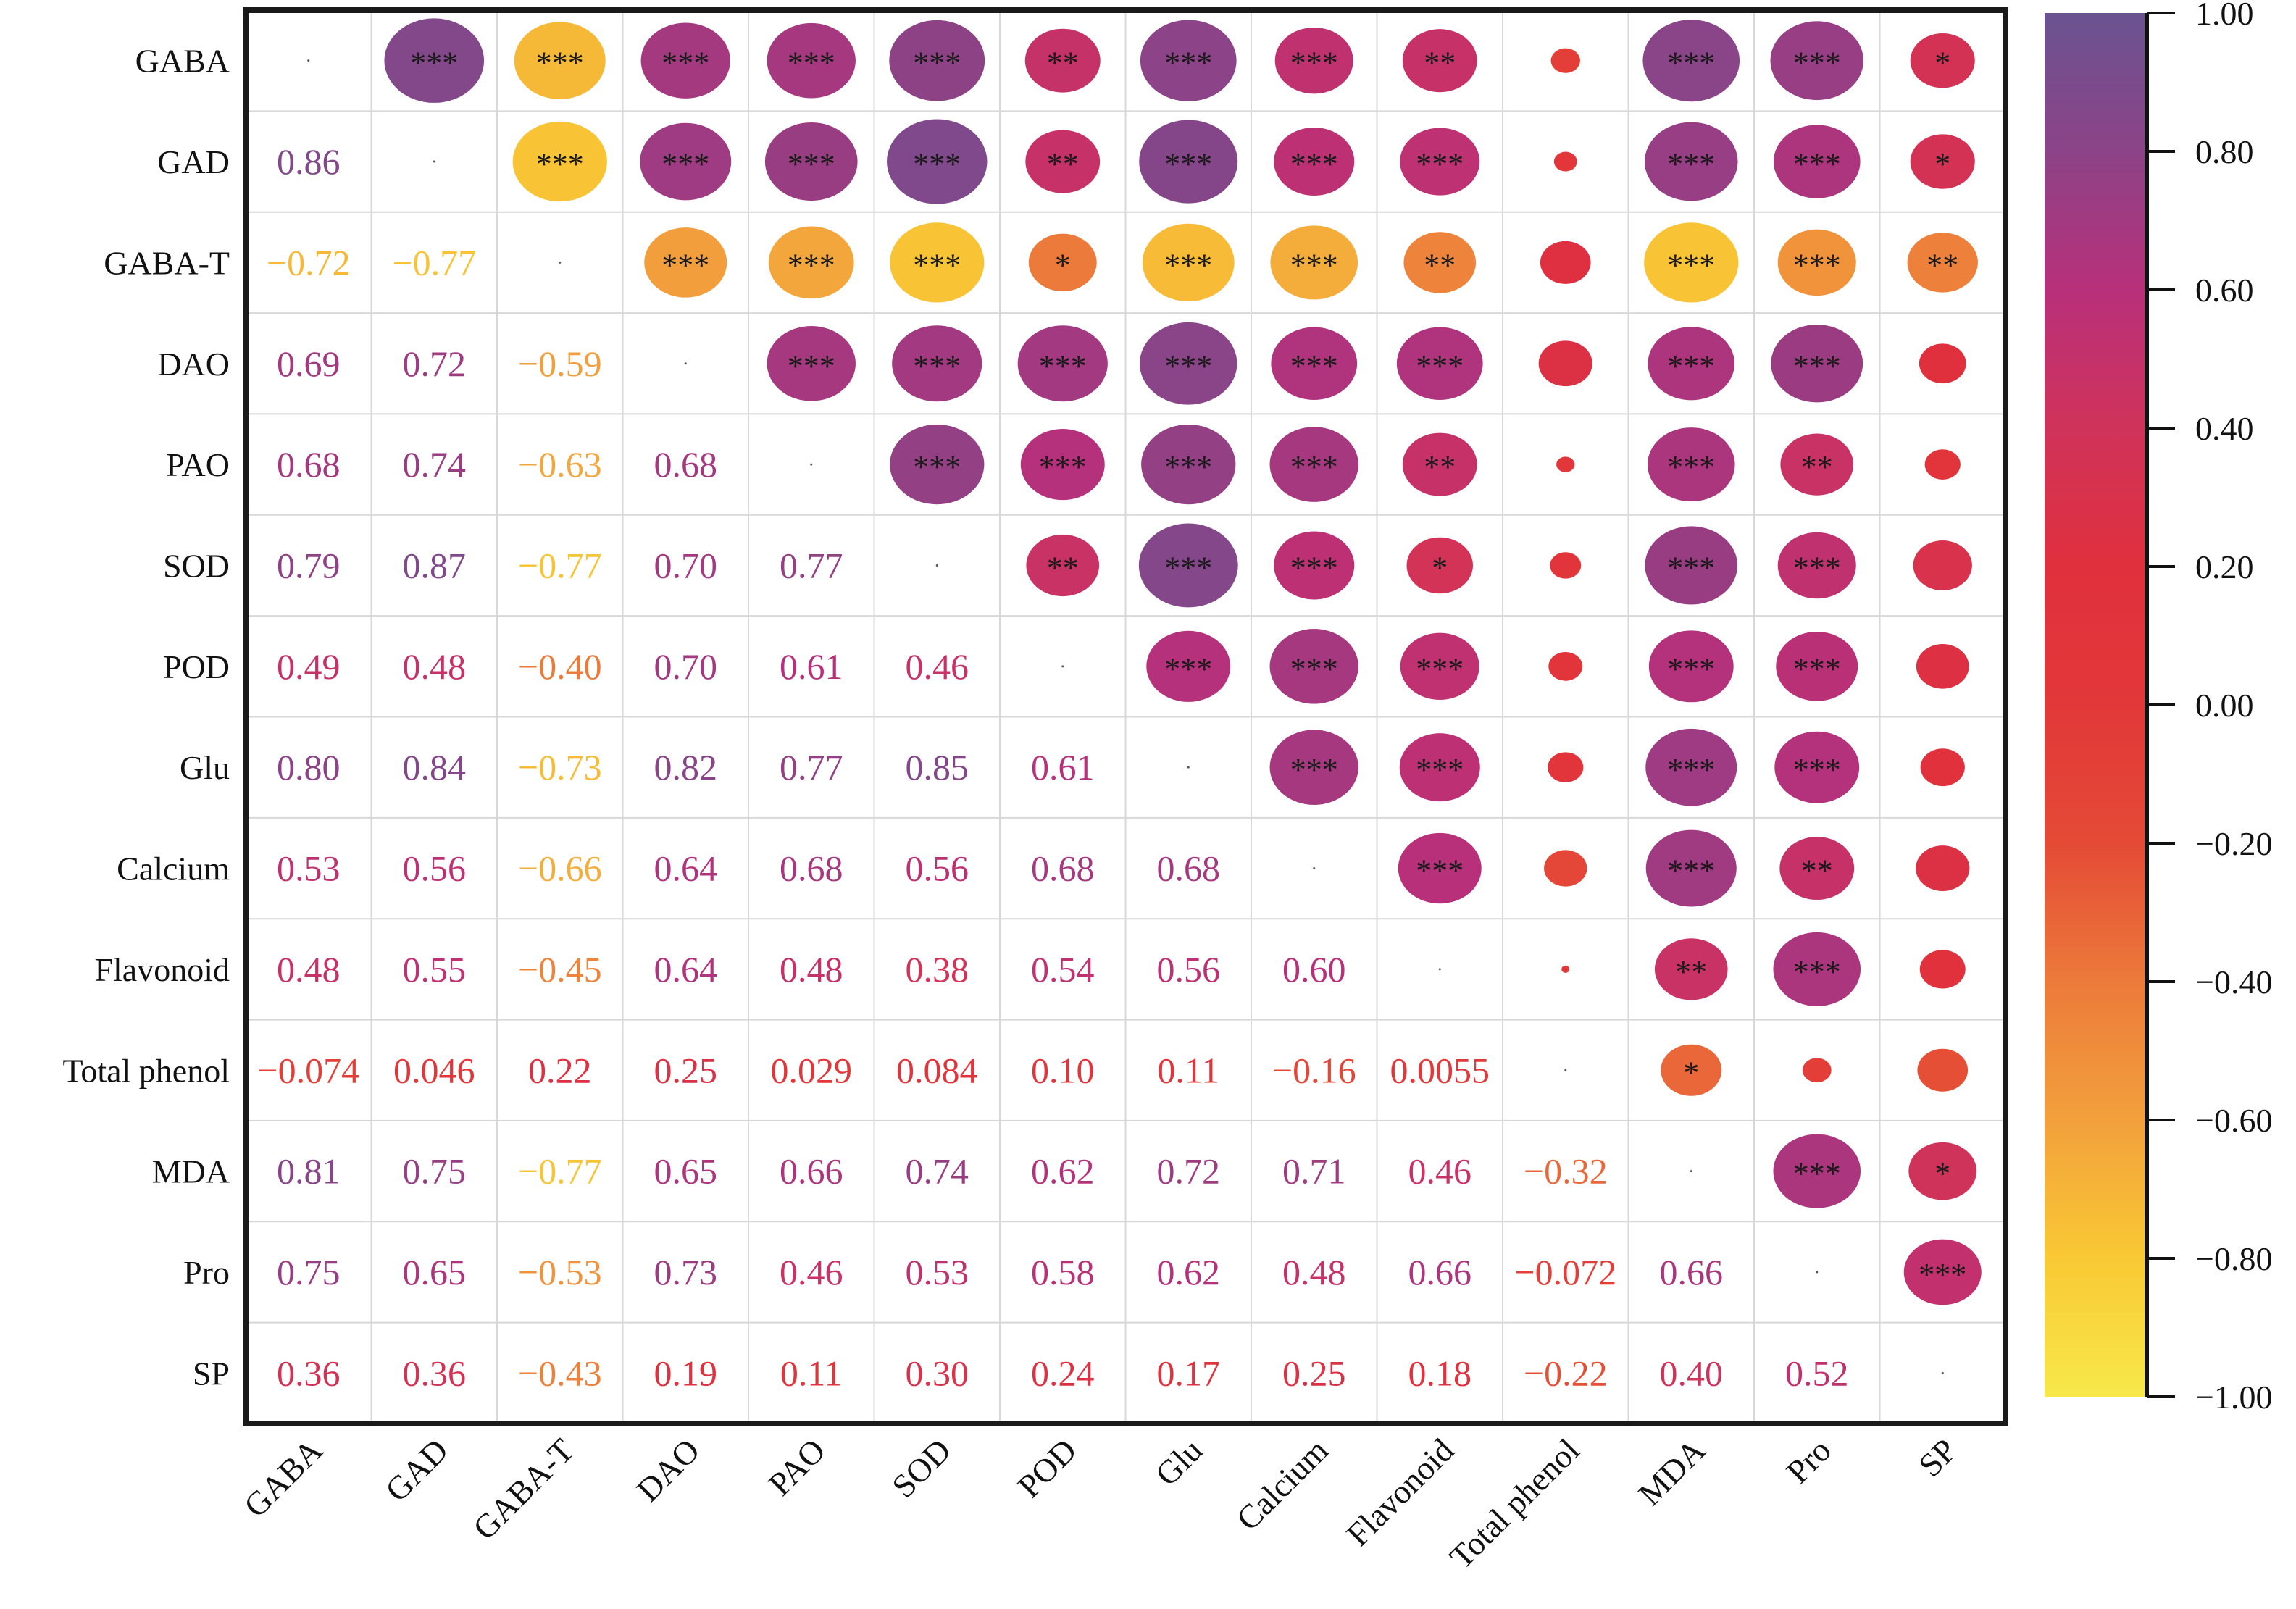 The width and height of the screenshot is (2296, 1609). Describe the element at coordinates (811, 1373) in the screenshot. I see `correlation-value: 0.11` at that location.